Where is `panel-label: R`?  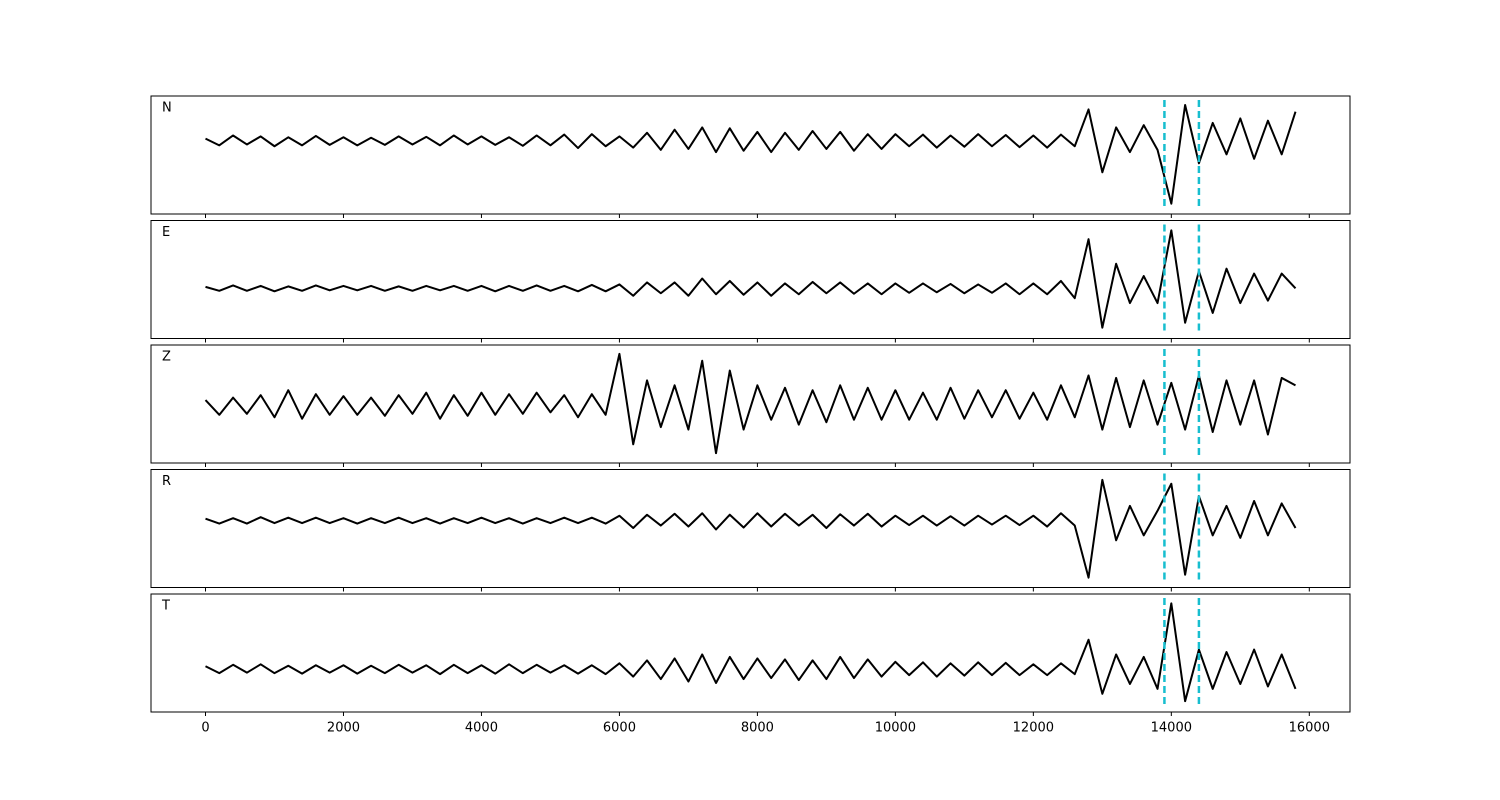
panel-label: R is located at coordinates (166, 481).